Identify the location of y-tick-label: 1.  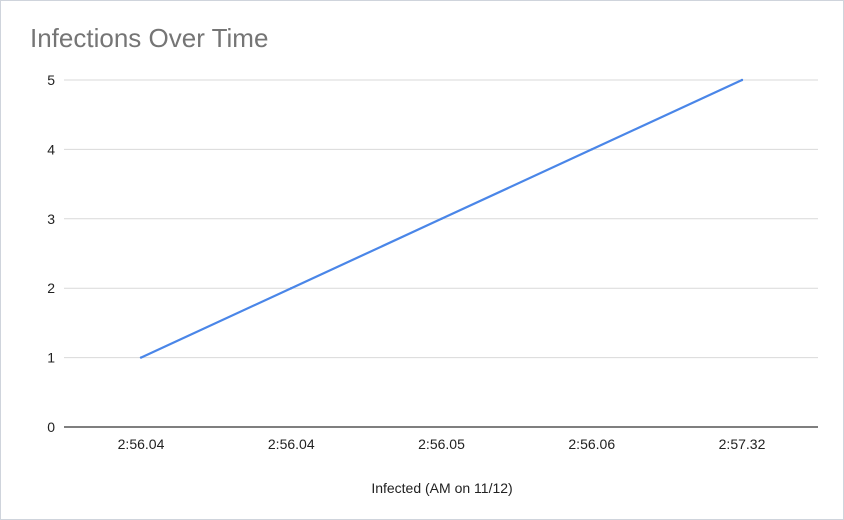
(51, 358).